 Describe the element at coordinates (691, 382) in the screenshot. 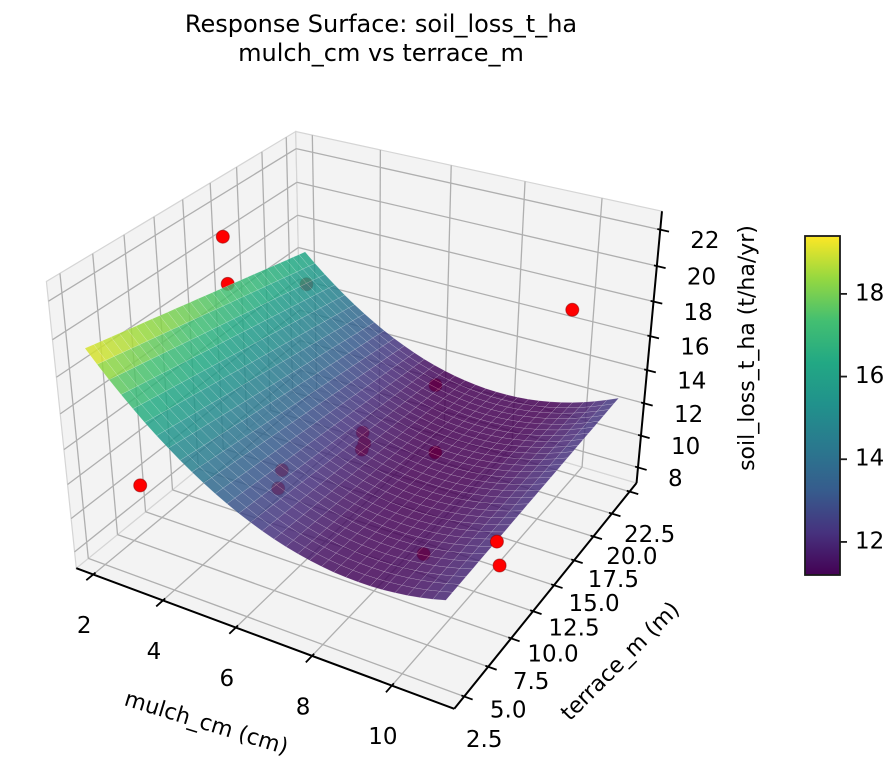

I see `z-tick-label: 14` at that location.